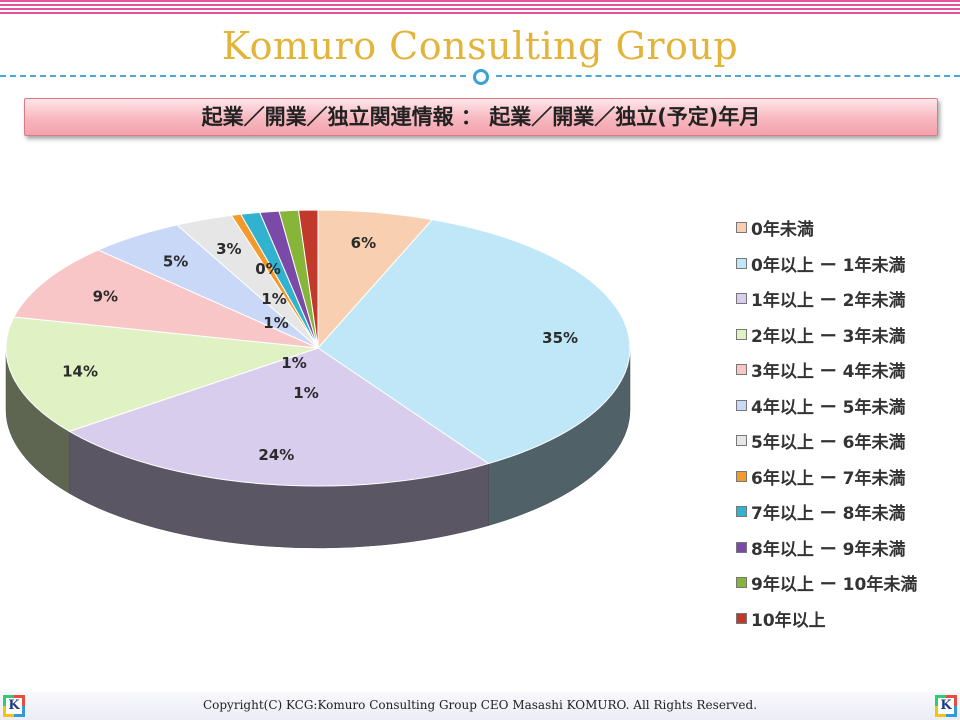 This screenshot has width=960, height=720. I want to click on legend-label: 4年以上 ー 5年未満, so click(828, 407).